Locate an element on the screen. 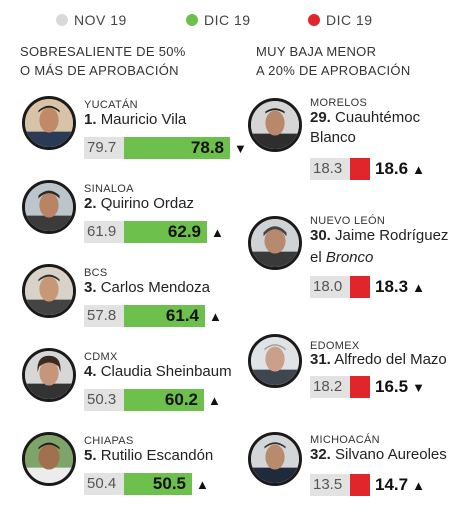  score-nov19: 18.3 is located at coordinates (330, 169).